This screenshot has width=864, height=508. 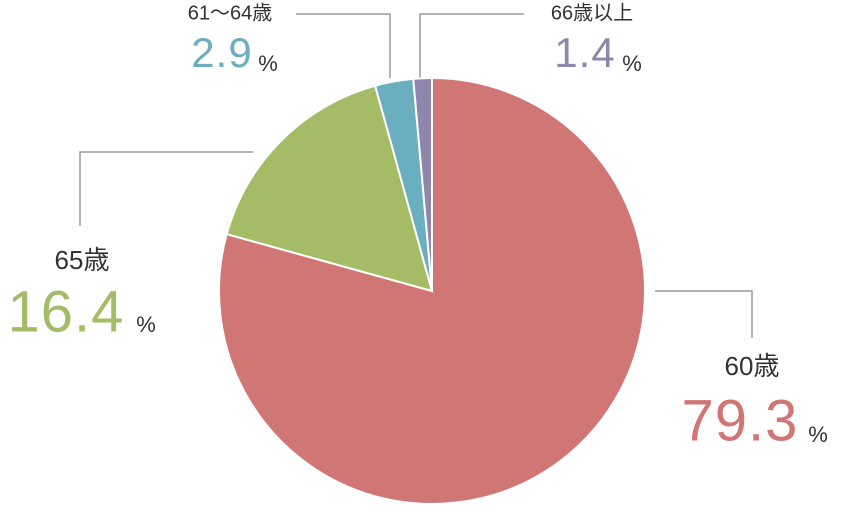 I want to click on value-label: 1.4, so click(x=584, y=52).